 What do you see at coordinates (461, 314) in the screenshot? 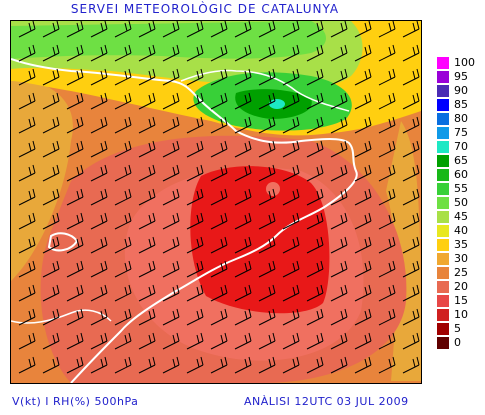
I see `legend-item: 10` at bounding box center [461, 314].